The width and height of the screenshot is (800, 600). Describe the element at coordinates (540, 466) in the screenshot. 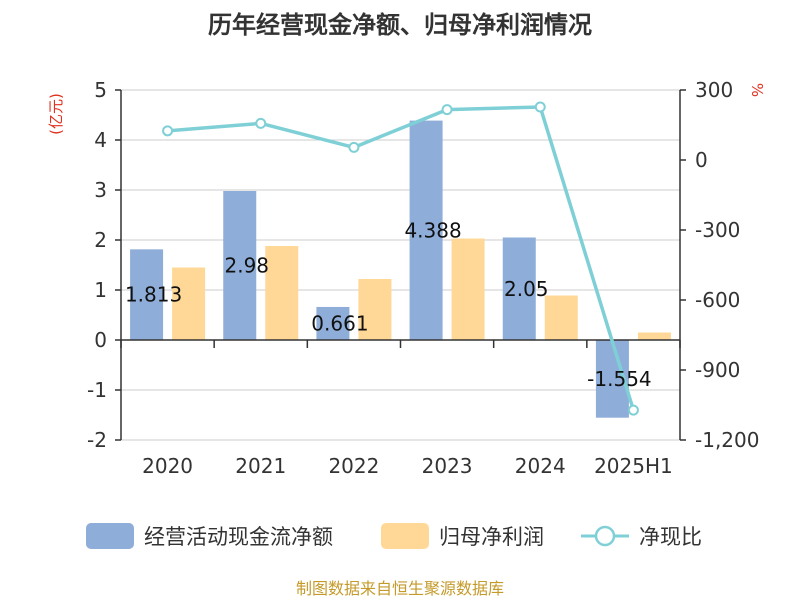

I see `x-tick-label: 2024` at that location.